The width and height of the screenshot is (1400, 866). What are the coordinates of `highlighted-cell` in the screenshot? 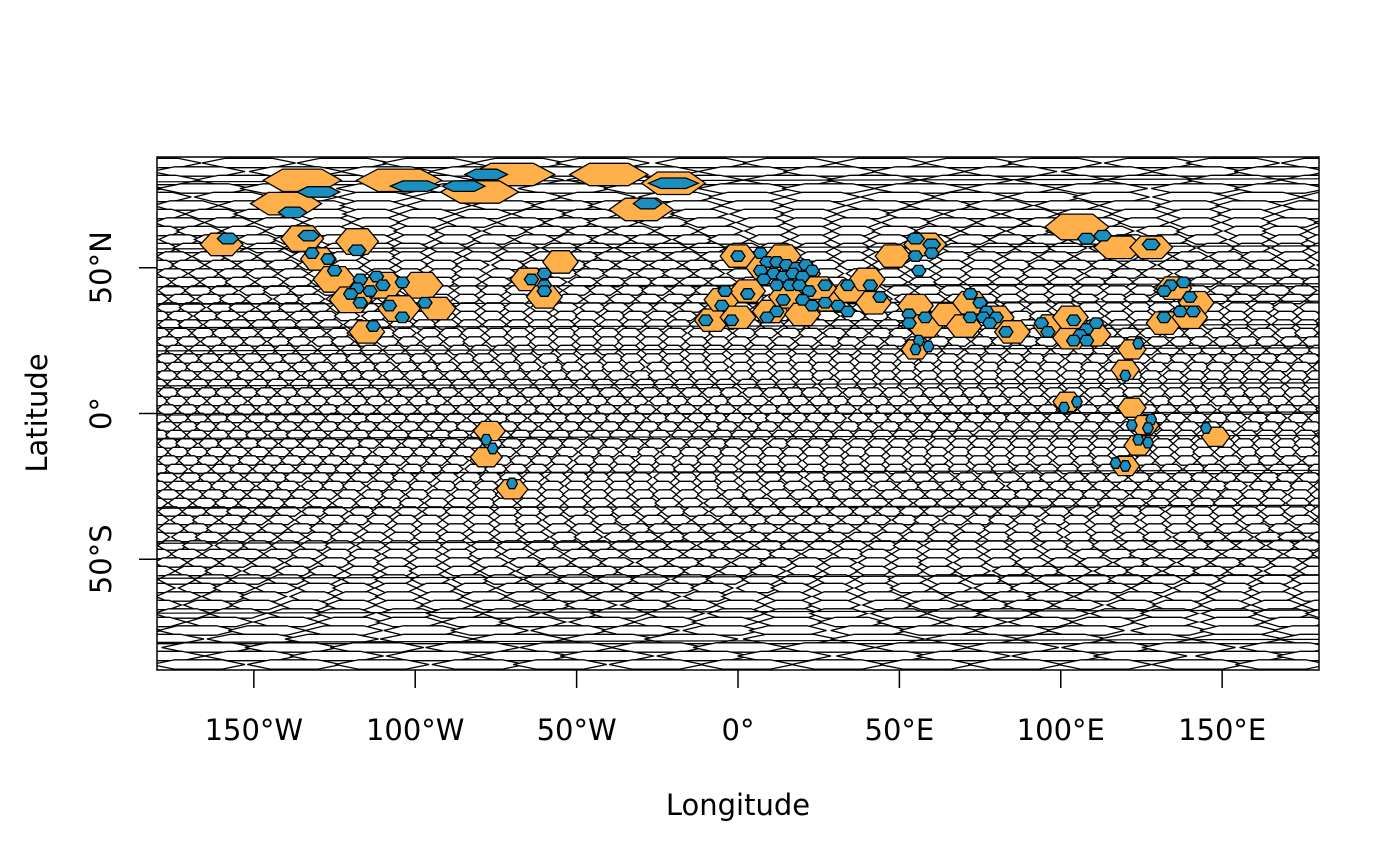 It's located at (357, 242).